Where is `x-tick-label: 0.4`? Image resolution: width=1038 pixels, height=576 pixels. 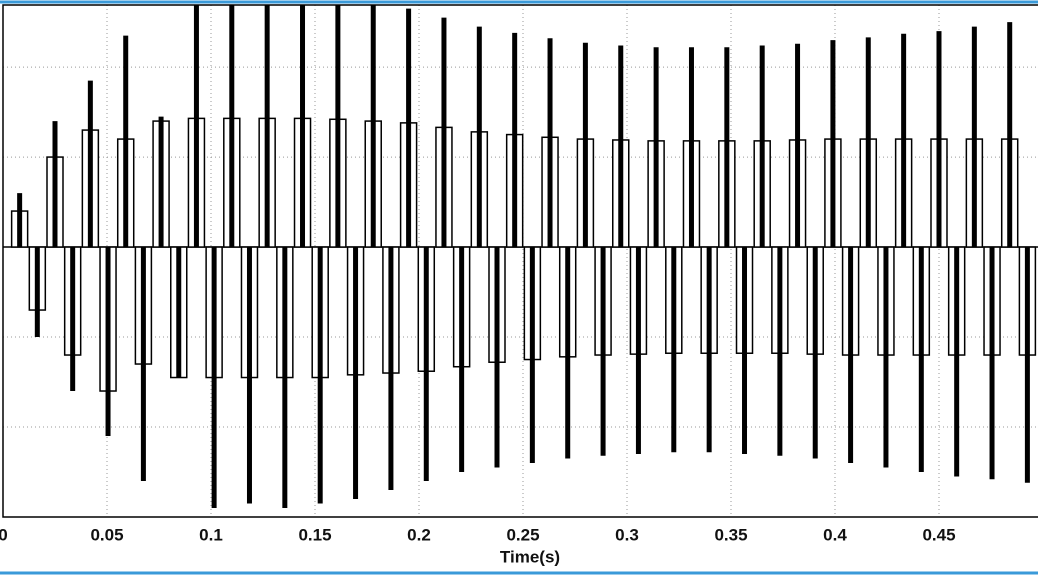 x-tick-label: 0.4 is located at coordinates (835, 534).